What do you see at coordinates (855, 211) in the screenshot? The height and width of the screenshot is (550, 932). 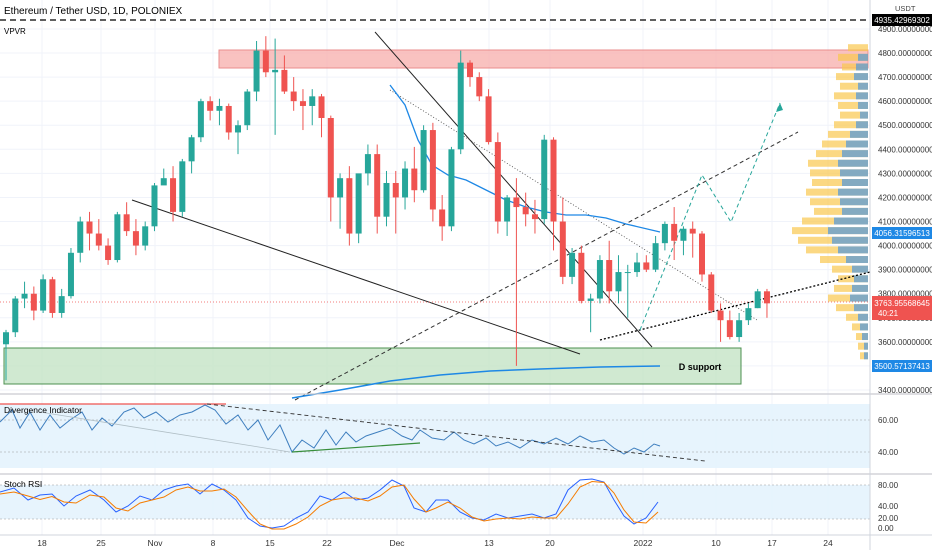 I see `vp-bar-value` at bounding box center [855, 211].